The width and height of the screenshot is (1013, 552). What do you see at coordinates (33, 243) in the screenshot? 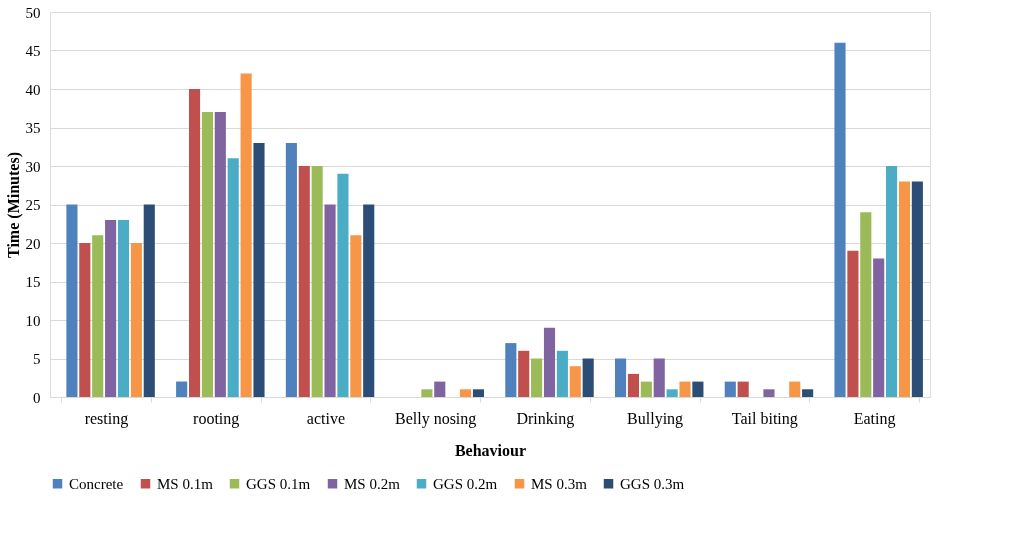
I see `y-tick-label: 20` at bounding box center [33, 243].